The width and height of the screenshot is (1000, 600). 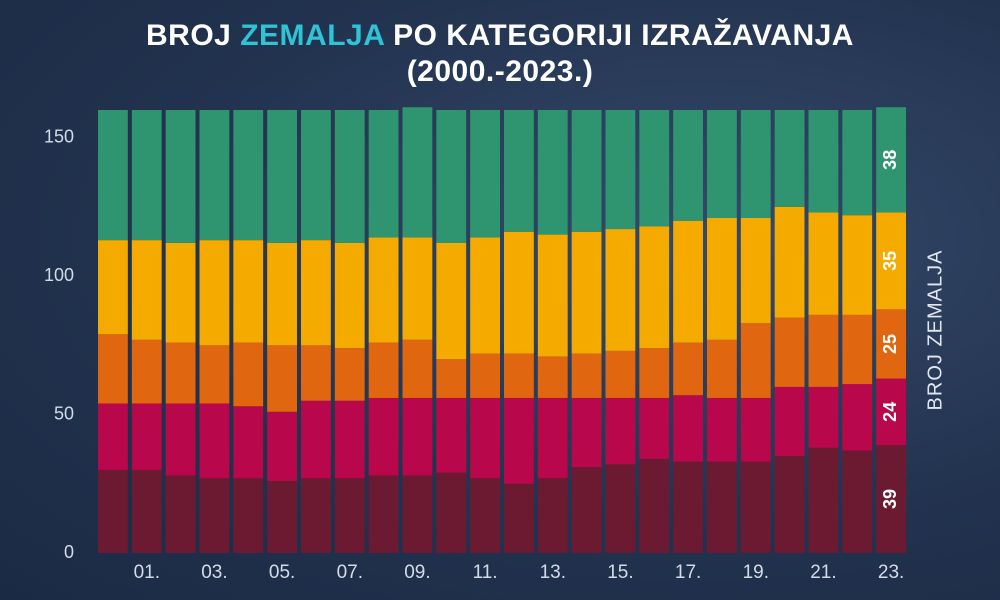 What do you see at coordinates (891, 572) in the screenshot?
I see `x-tick-label: 23.` at bounding box center [891, 572].